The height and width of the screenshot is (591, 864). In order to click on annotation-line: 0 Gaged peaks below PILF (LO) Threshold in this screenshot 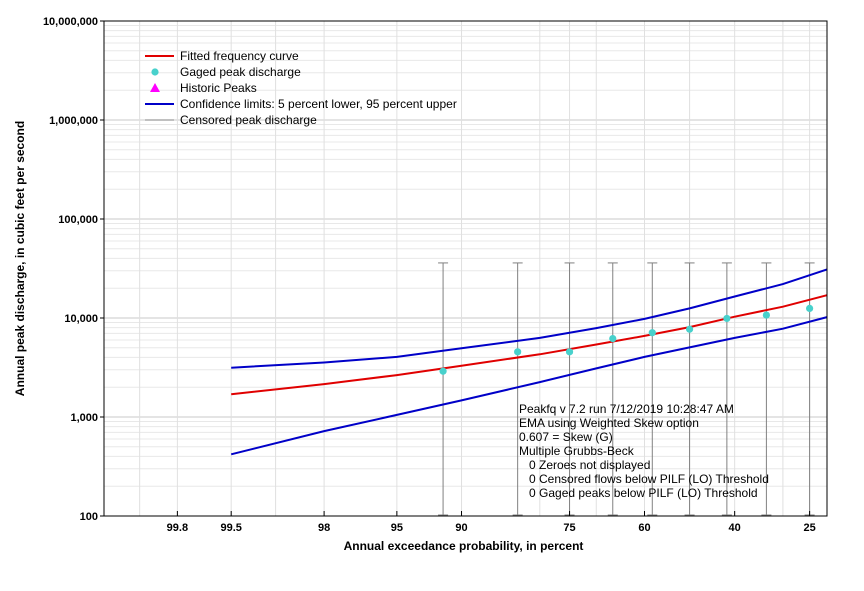, I will do `click(638, 493)`.